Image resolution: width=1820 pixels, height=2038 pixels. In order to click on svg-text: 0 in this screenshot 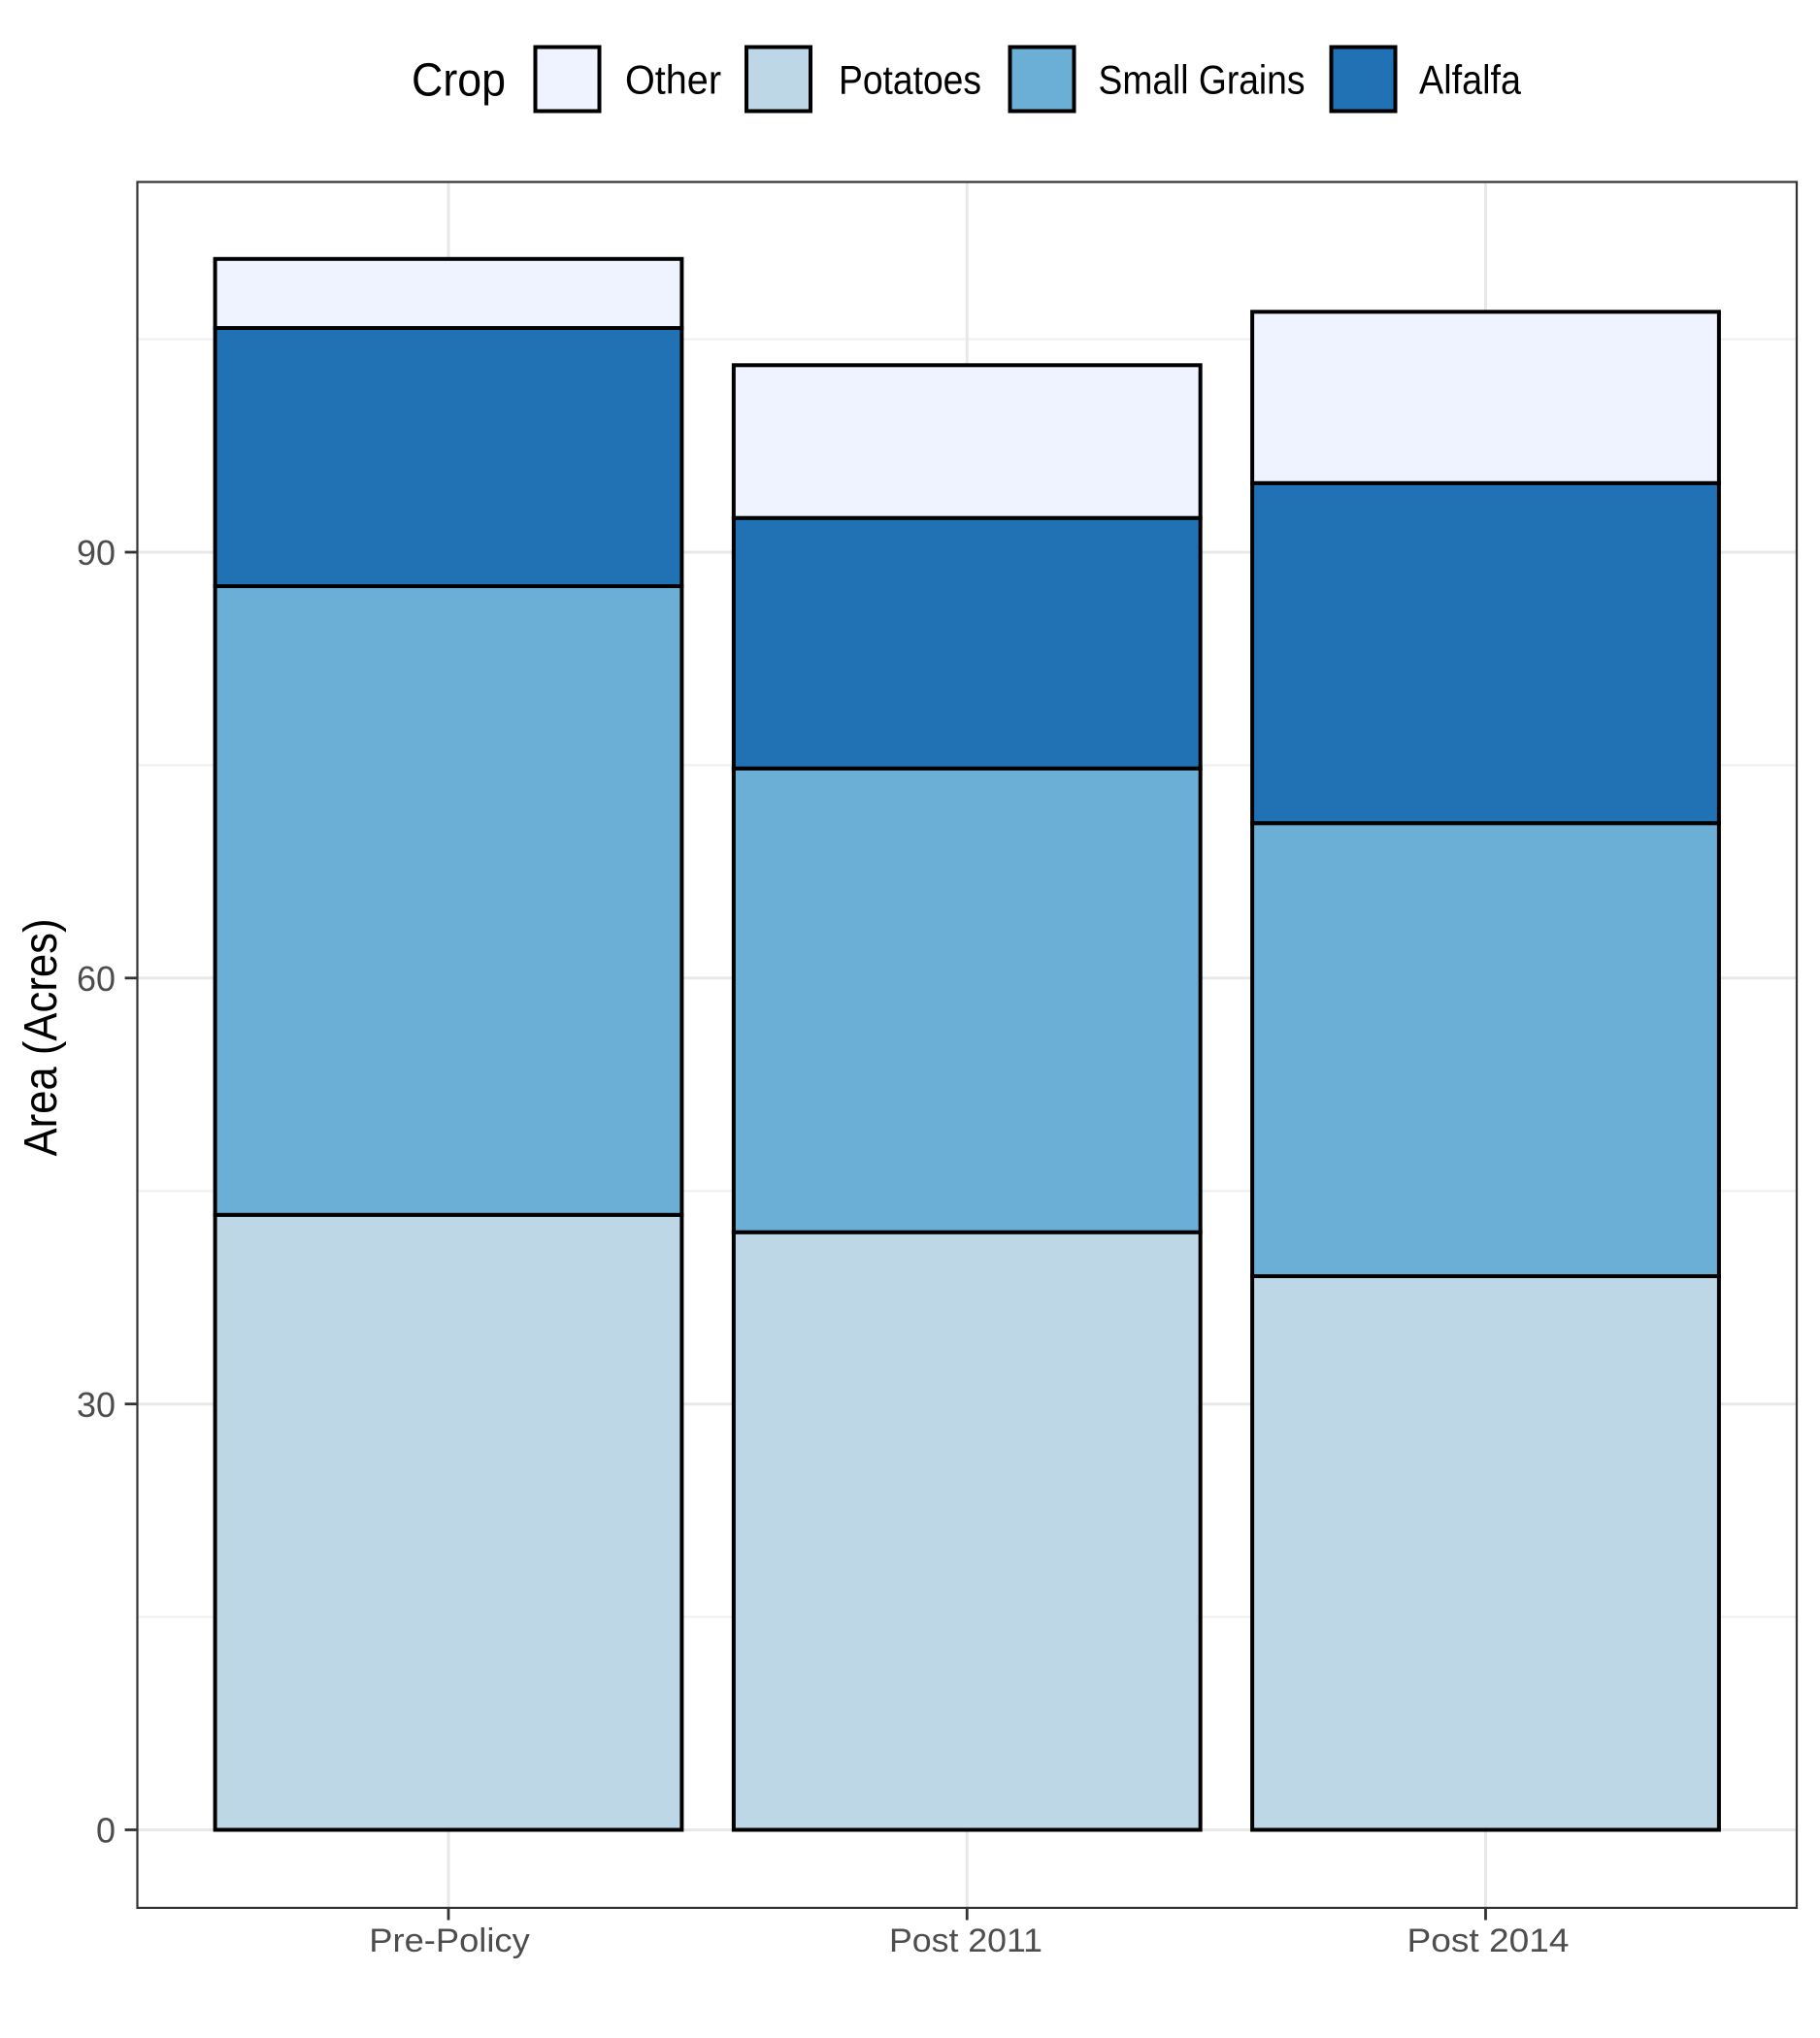, I will do `click(106, 1831)`.